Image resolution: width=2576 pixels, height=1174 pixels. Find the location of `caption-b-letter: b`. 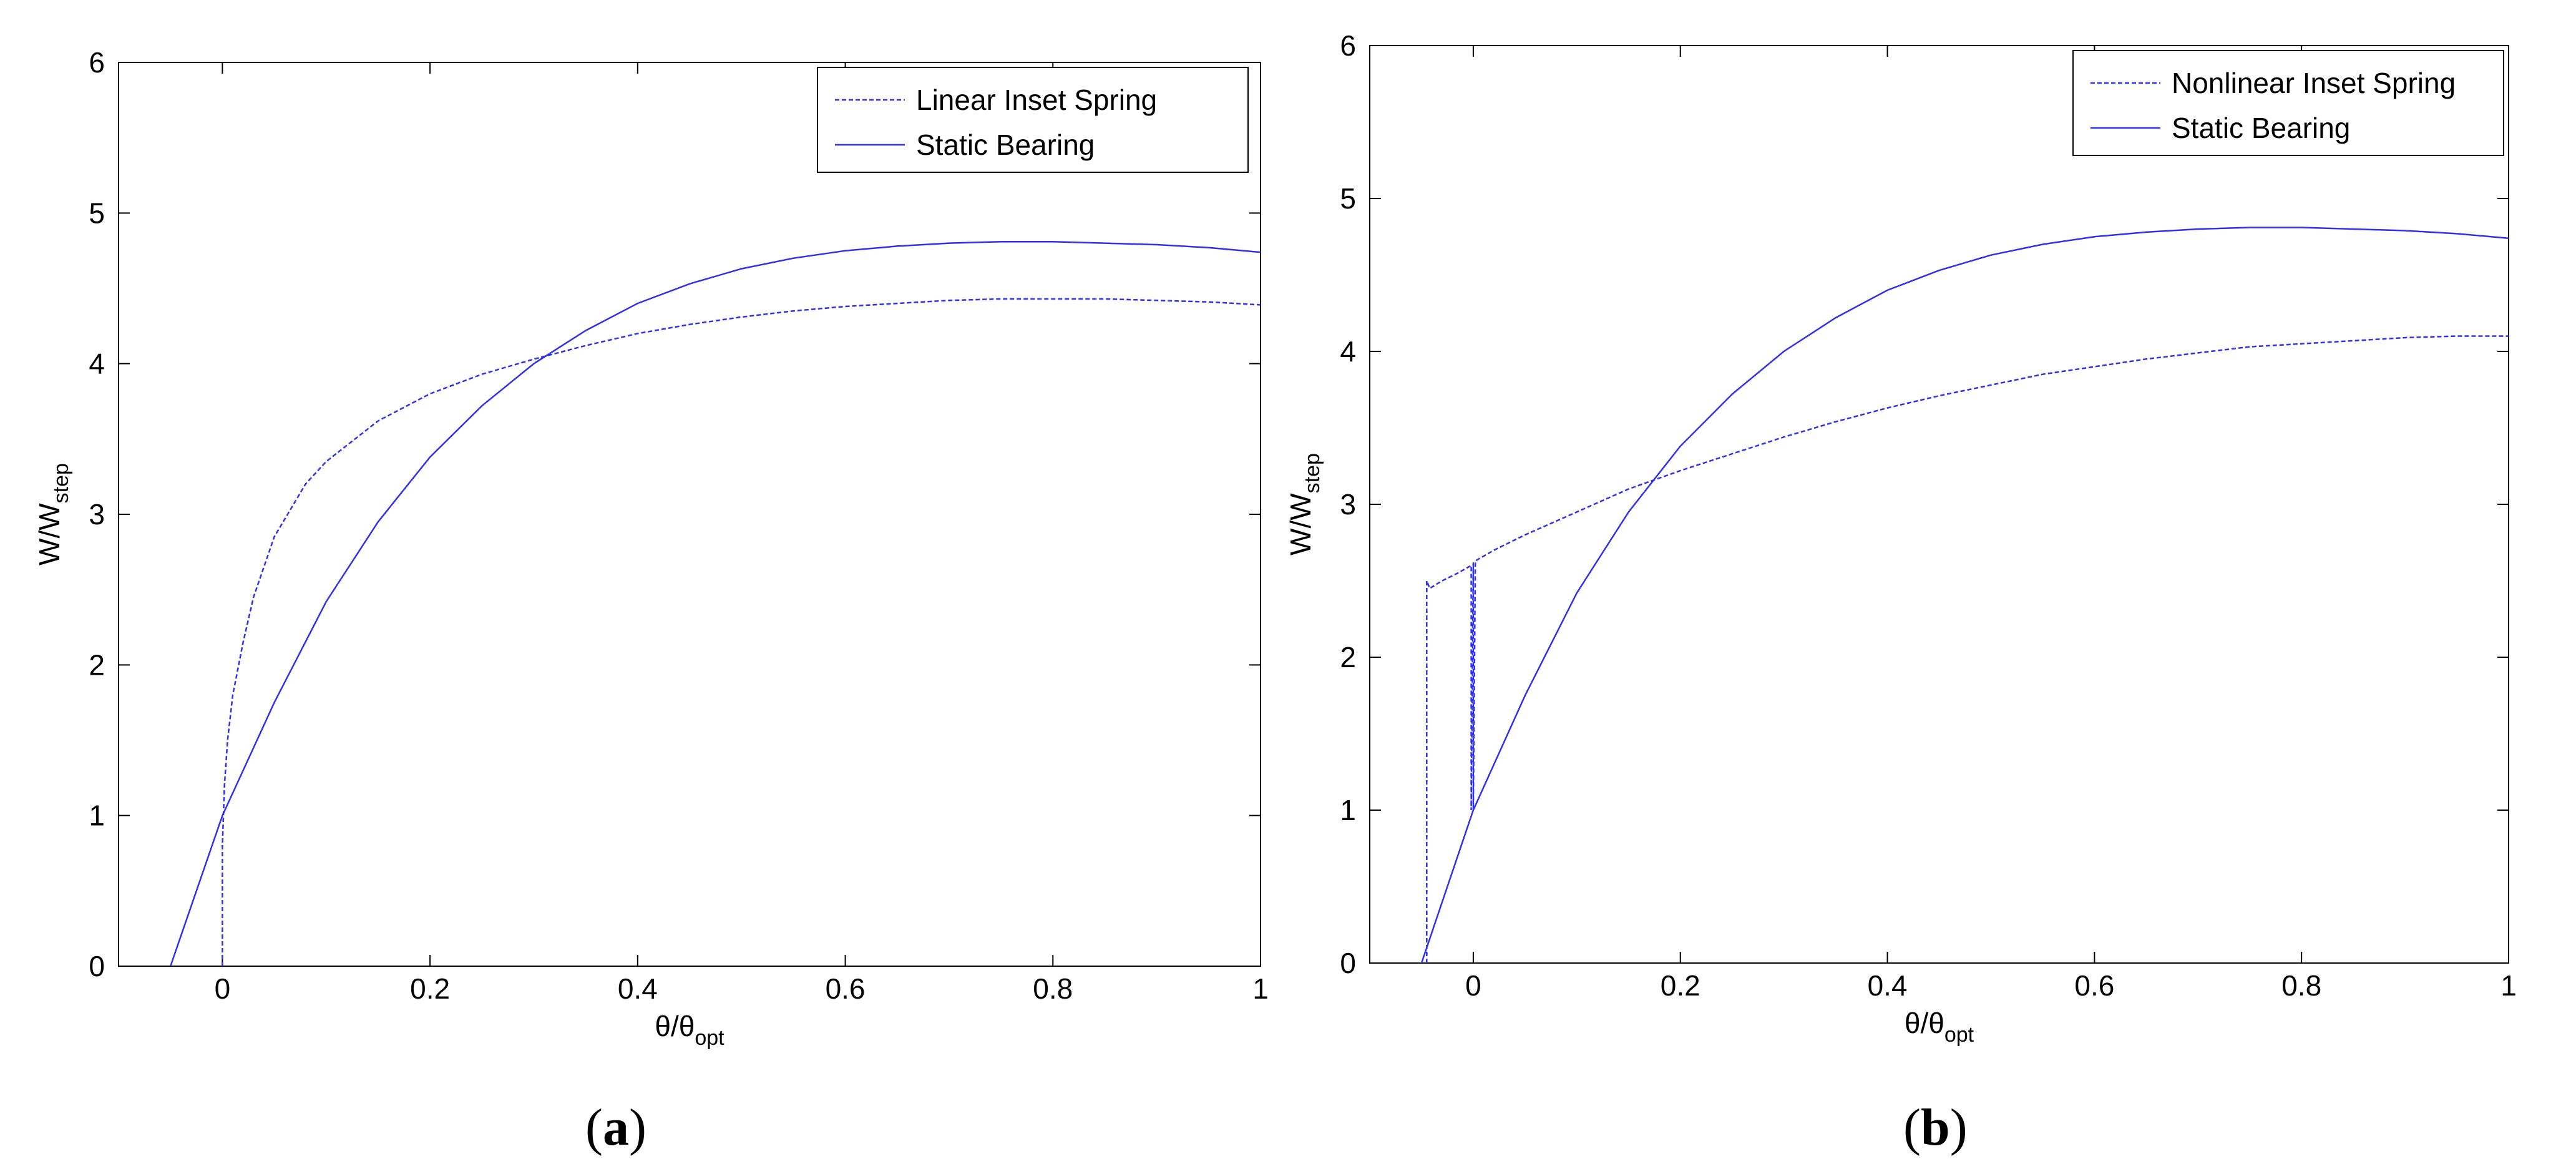

caption-b-letter: b is located at coordinates (1935, 1127).